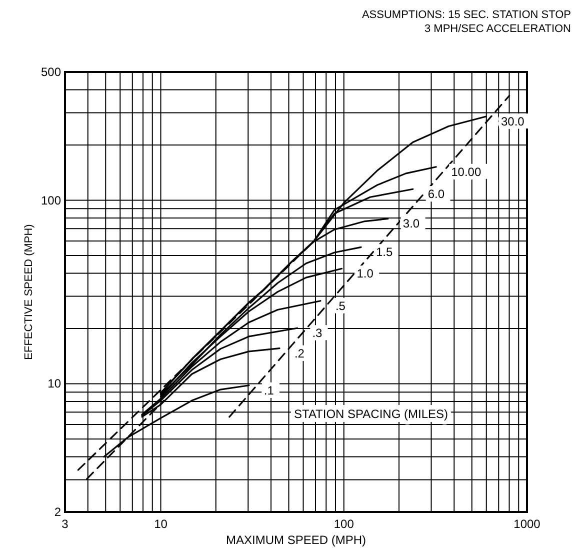 The width and height of the screenshot is (579, 549). I want to click on series-label: 1.0, so click(365, 273).